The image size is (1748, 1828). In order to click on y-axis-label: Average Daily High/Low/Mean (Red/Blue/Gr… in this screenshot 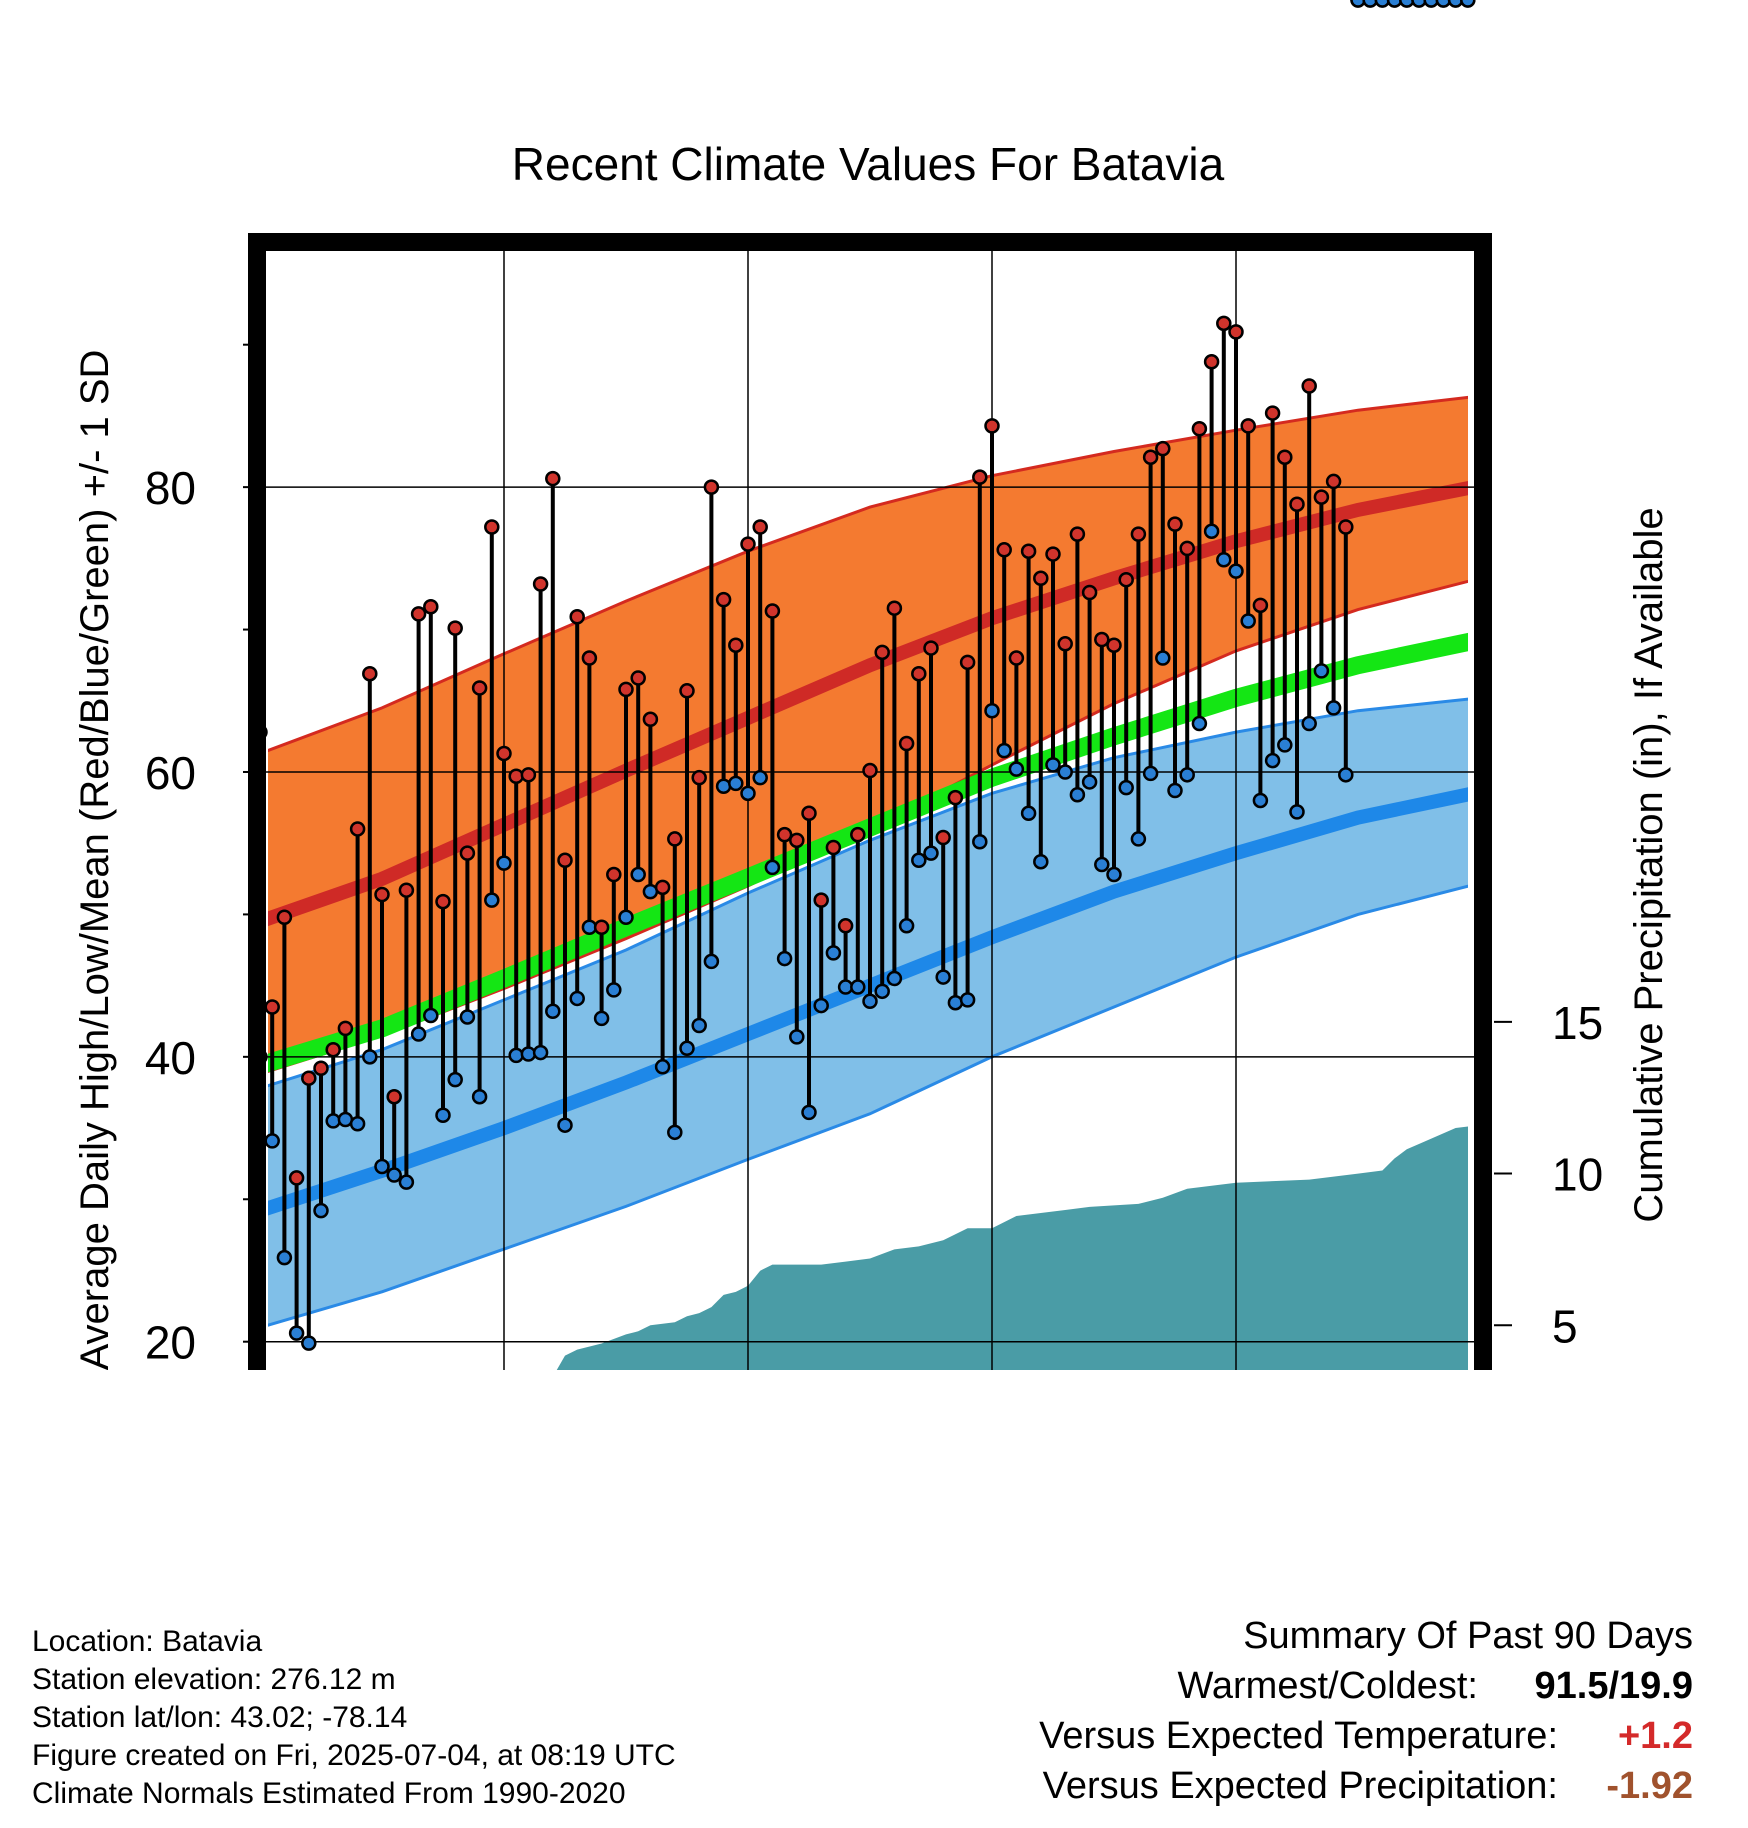, I will do `click(95, 860)`.